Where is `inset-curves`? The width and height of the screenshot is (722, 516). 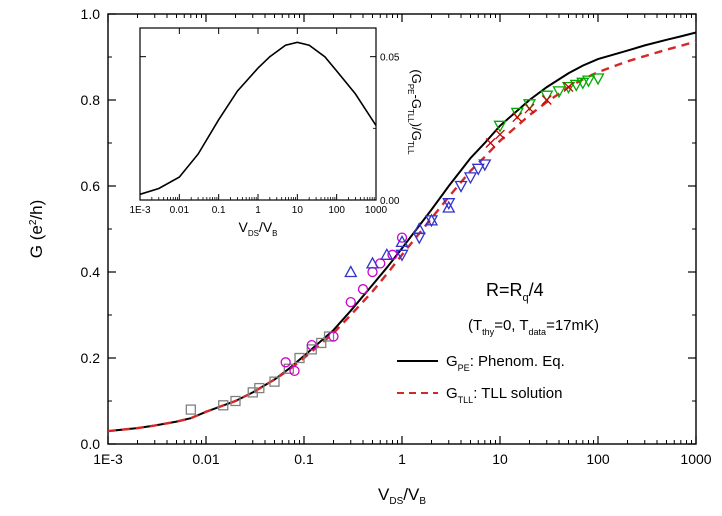 inset-curves is located at coordinates (258, 118).